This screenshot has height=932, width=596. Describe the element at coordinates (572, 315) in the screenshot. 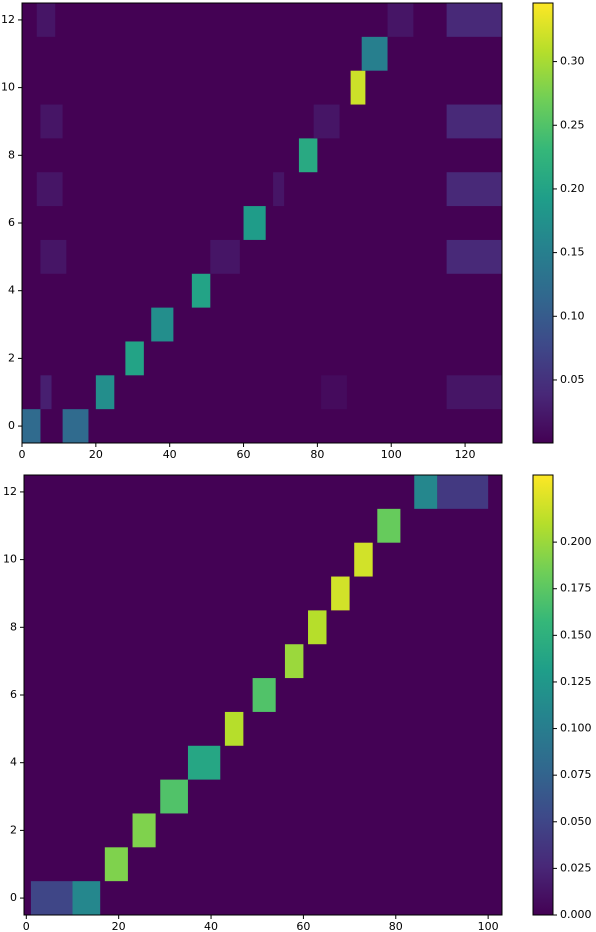

I see `colorbar-tick-label: 0.10` at that location.